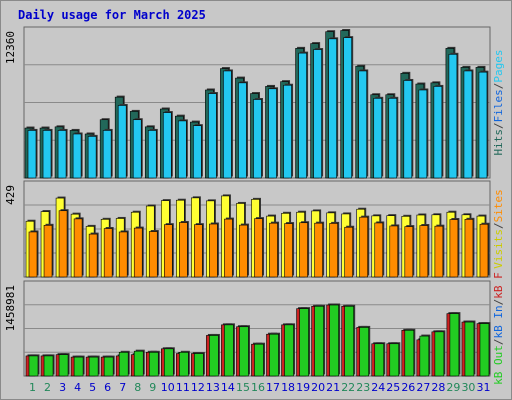  I want to click on legend-entry: Files, so click(498, 105).